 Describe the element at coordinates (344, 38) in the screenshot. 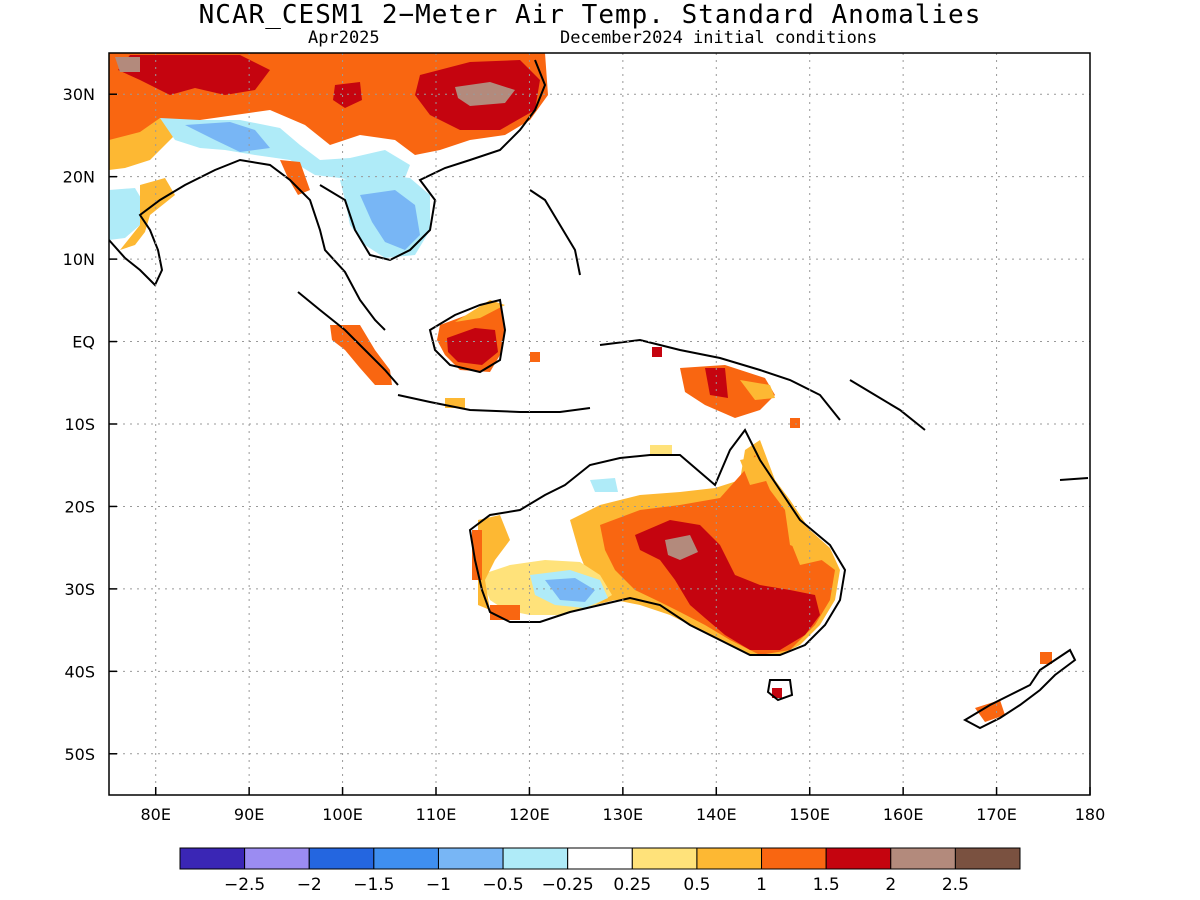

I see `forecast-month: Apr2025` at that location.